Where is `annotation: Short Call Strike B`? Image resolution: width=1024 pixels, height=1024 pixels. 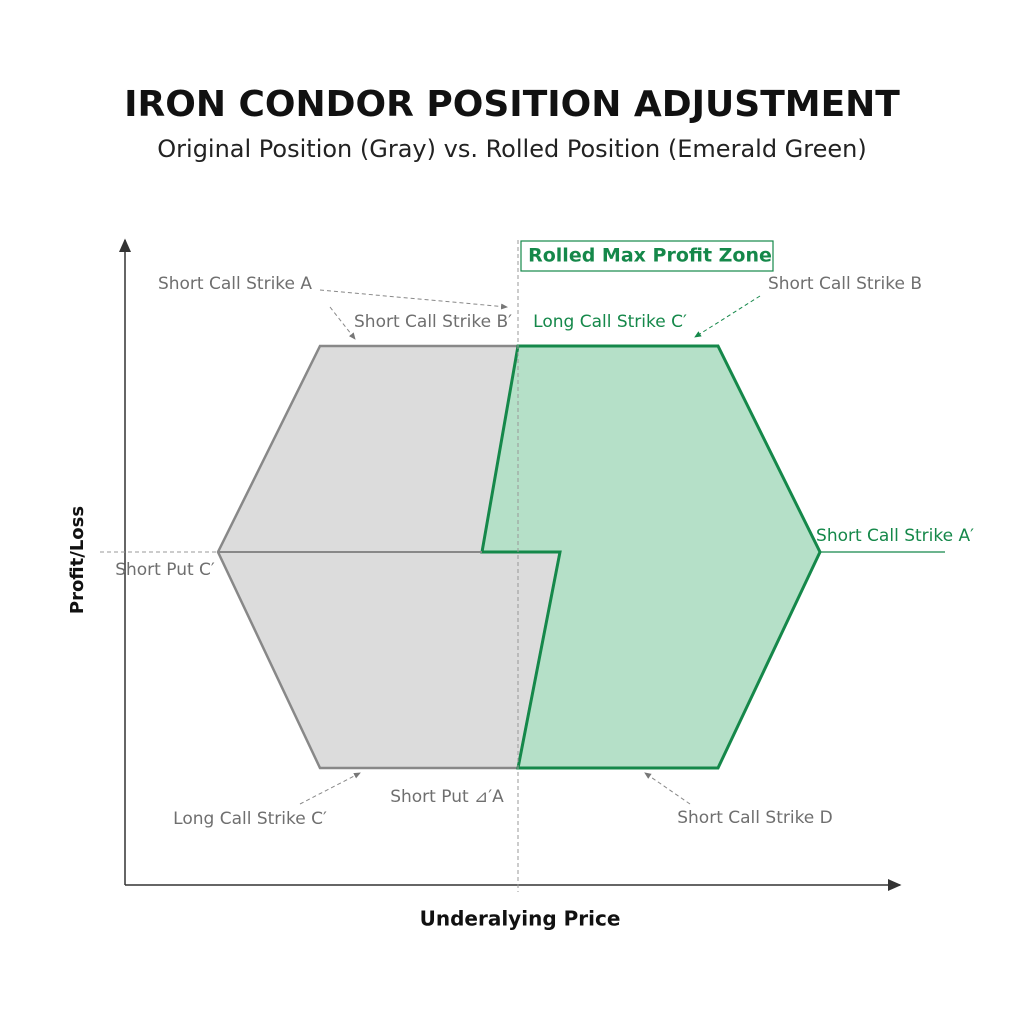 annotation: Short Call Strike B is located at coordinates (845, 284).